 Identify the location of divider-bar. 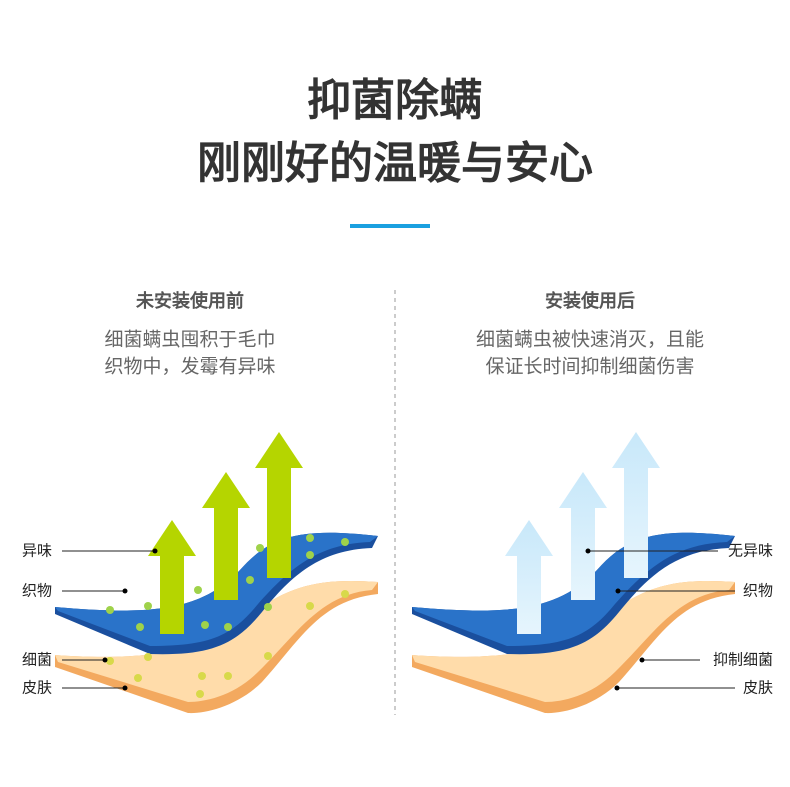
(390, 226).